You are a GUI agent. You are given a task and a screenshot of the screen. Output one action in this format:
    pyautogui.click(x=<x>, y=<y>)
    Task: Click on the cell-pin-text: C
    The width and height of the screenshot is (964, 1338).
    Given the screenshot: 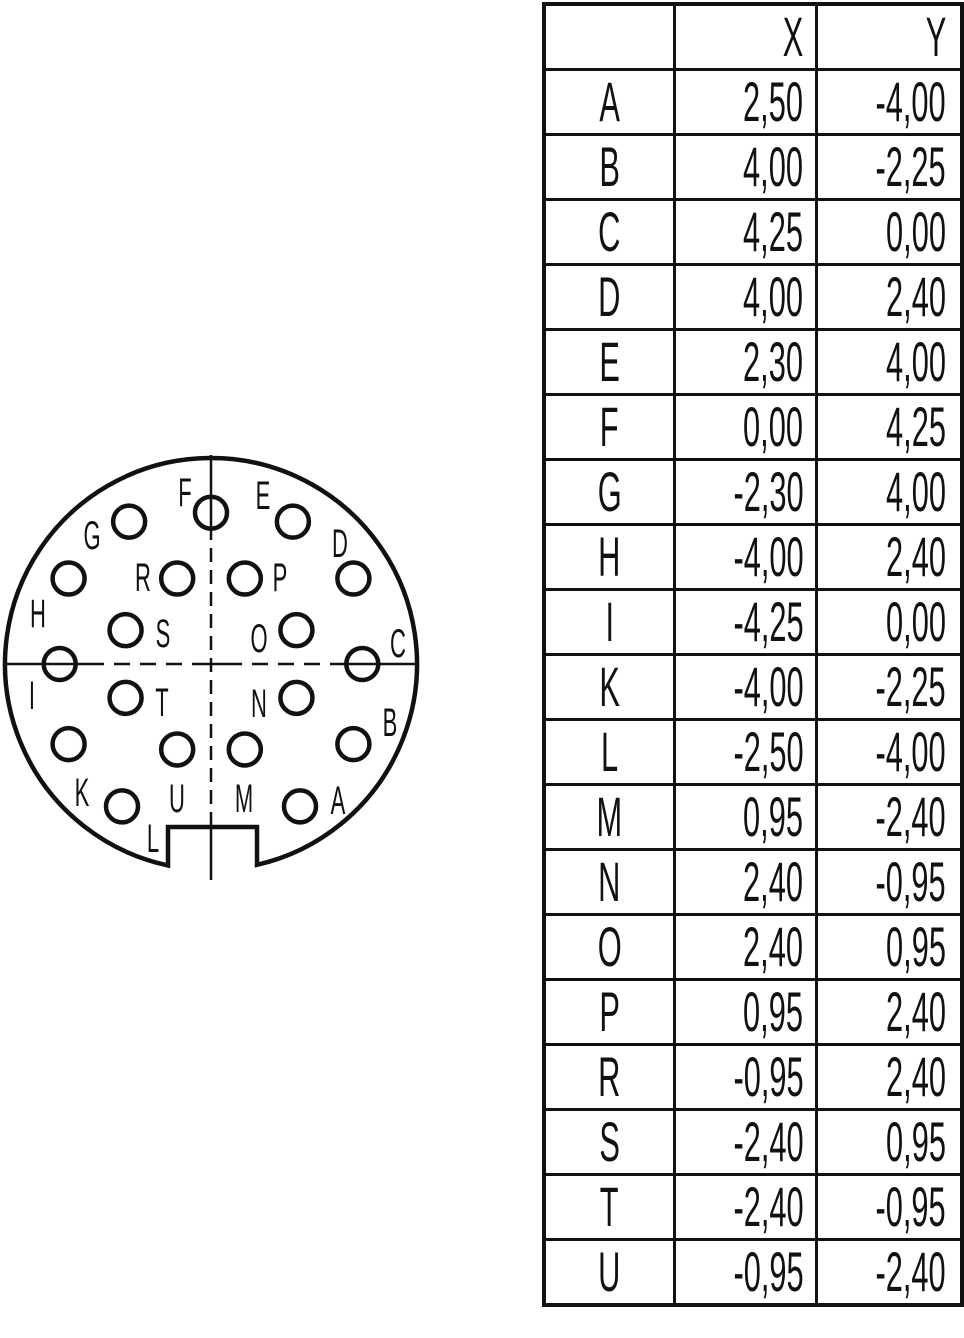 What is the action you would take?
    pyautogui.click(x=609, y=231)
    